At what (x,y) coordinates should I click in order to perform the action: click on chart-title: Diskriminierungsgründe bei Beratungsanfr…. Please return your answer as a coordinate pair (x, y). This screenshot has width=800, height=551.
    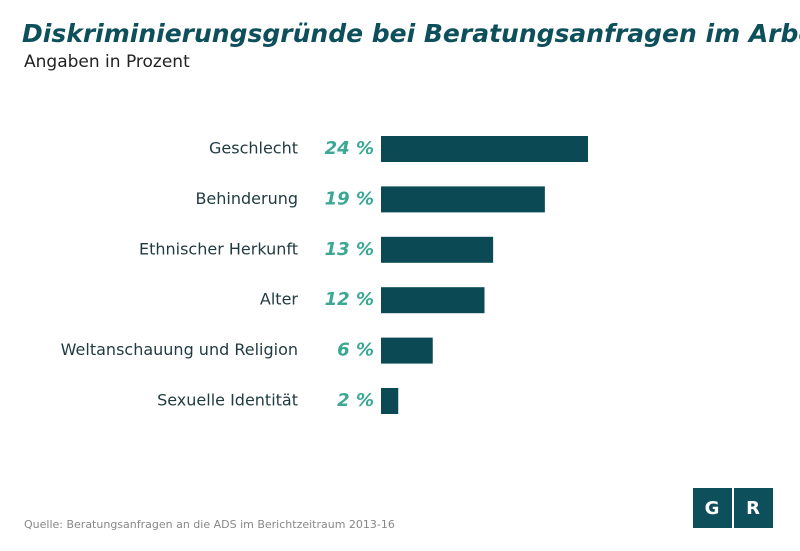
    Looking at the image, I should click on (411, 33).